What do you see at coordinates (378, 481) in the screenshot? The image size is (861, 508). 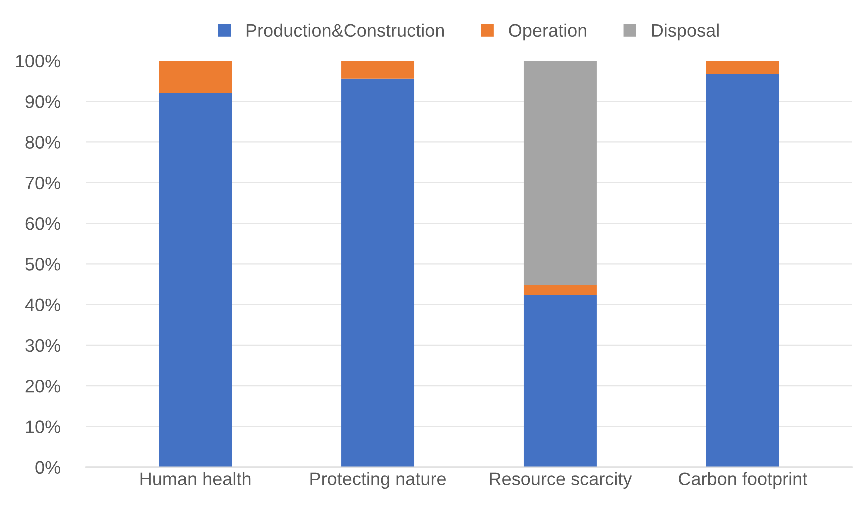 I see `x-tick-label: Protecting nature` at bounding box center [378, 481].